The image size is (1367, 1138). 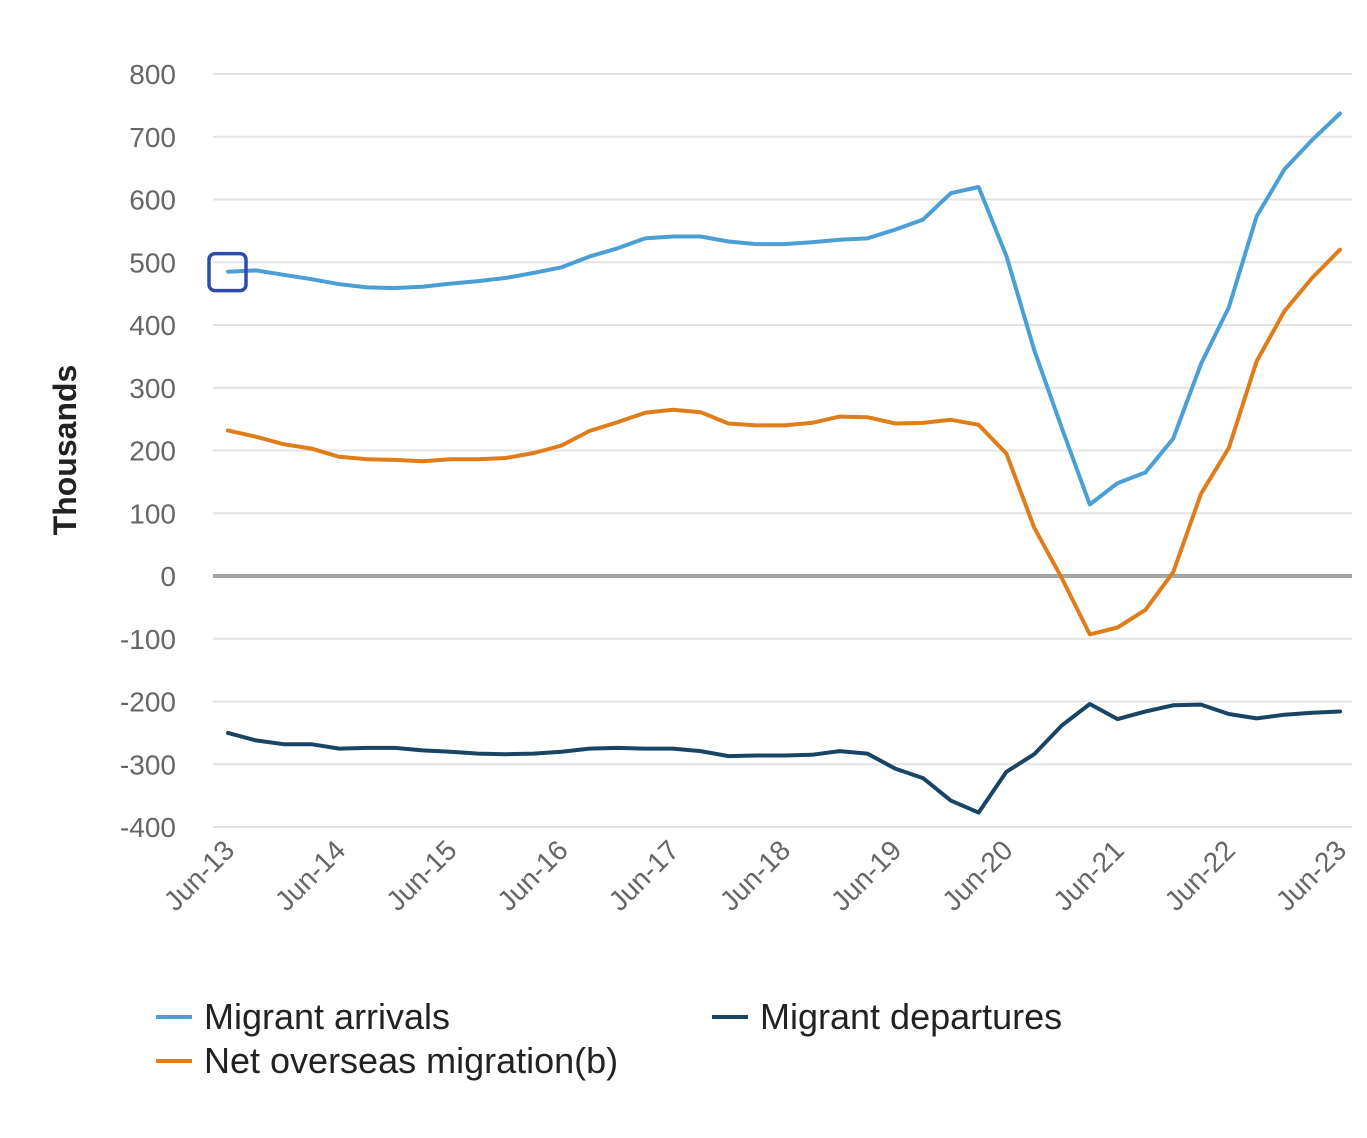 I want to click on x-tick-label: Jun-22, so click(x=1200, y=875).